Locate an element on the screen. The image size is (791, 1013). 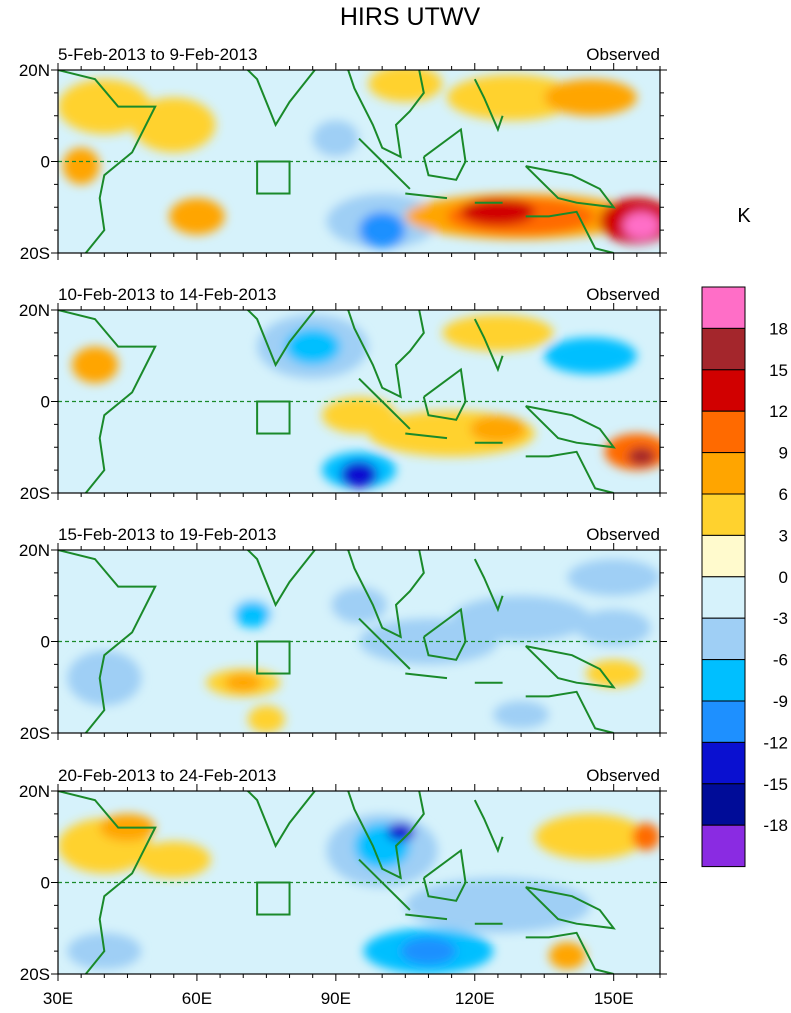
panel-period: 15-Feb-2013 to 19-Feb-2013 is located at coordinates (167, 534).